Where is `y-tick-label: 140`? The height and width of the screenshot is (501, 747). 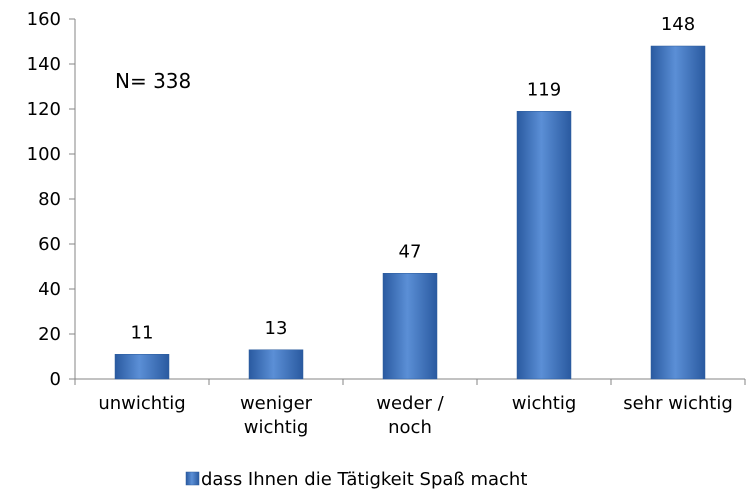
y-tick-label: 140 is located at coordinates (44, 64).